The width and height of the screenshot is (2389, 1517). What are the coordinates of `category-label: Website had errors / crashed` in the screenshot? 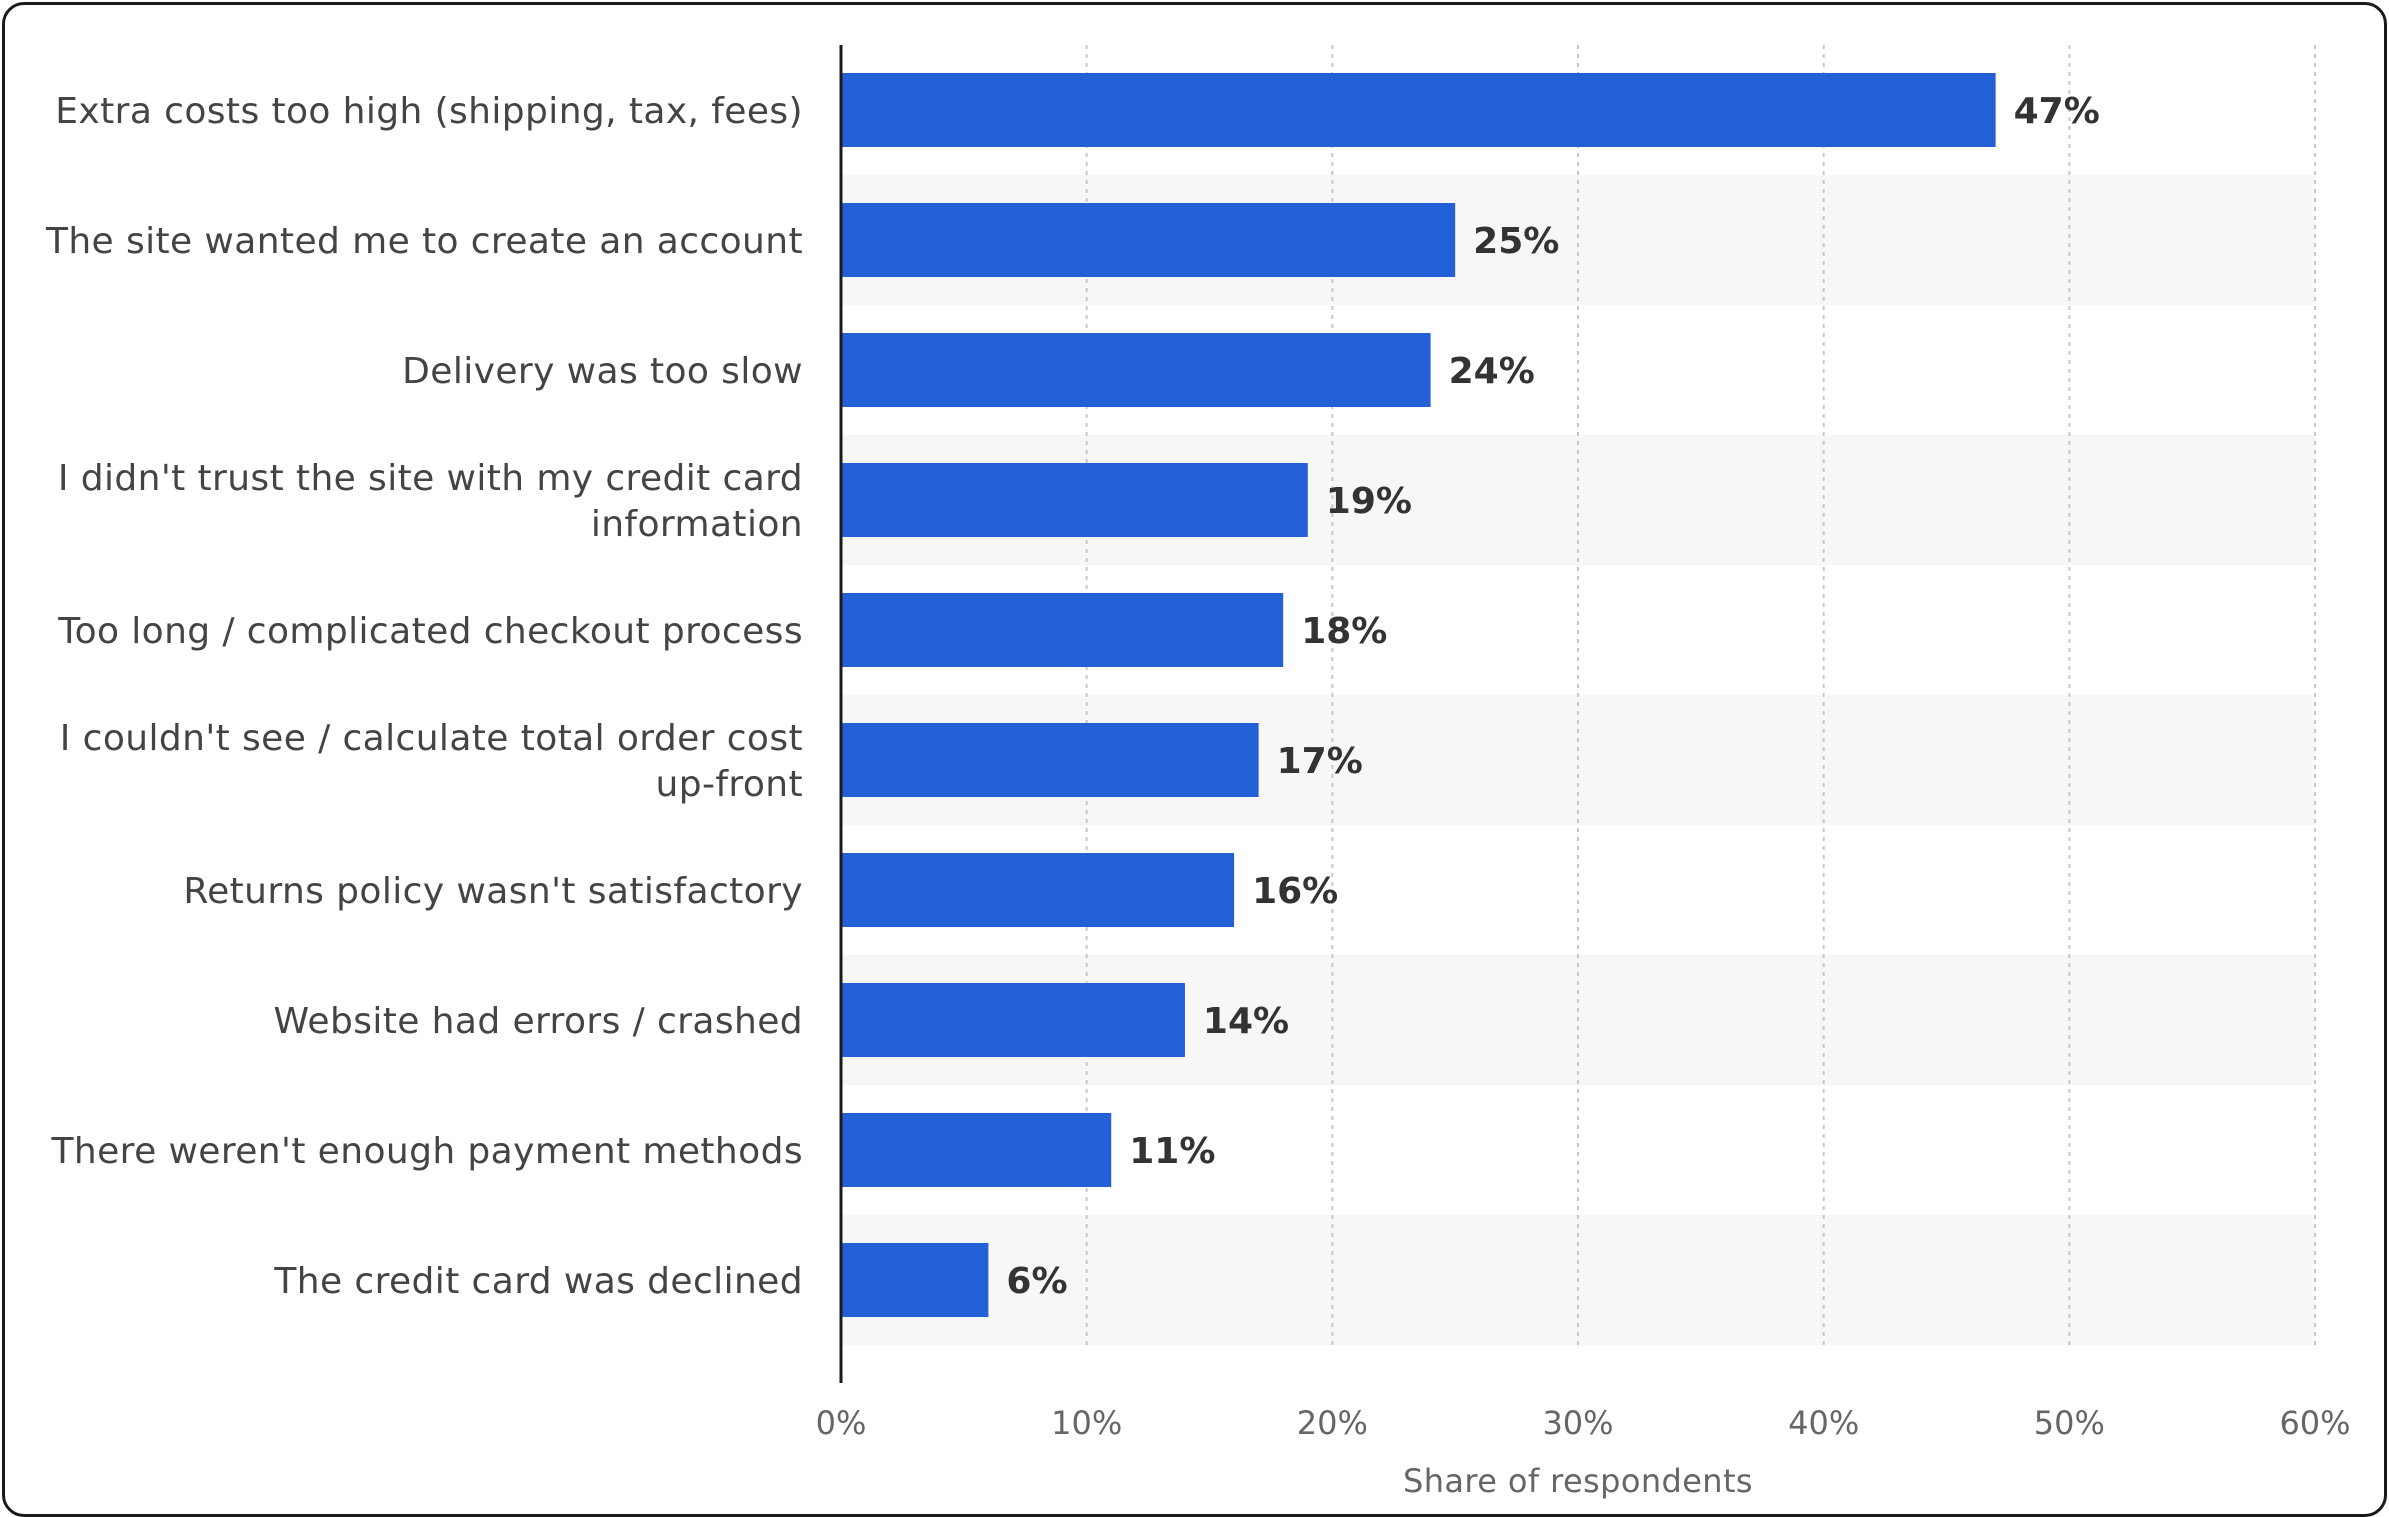 It's located at (538, 1021).